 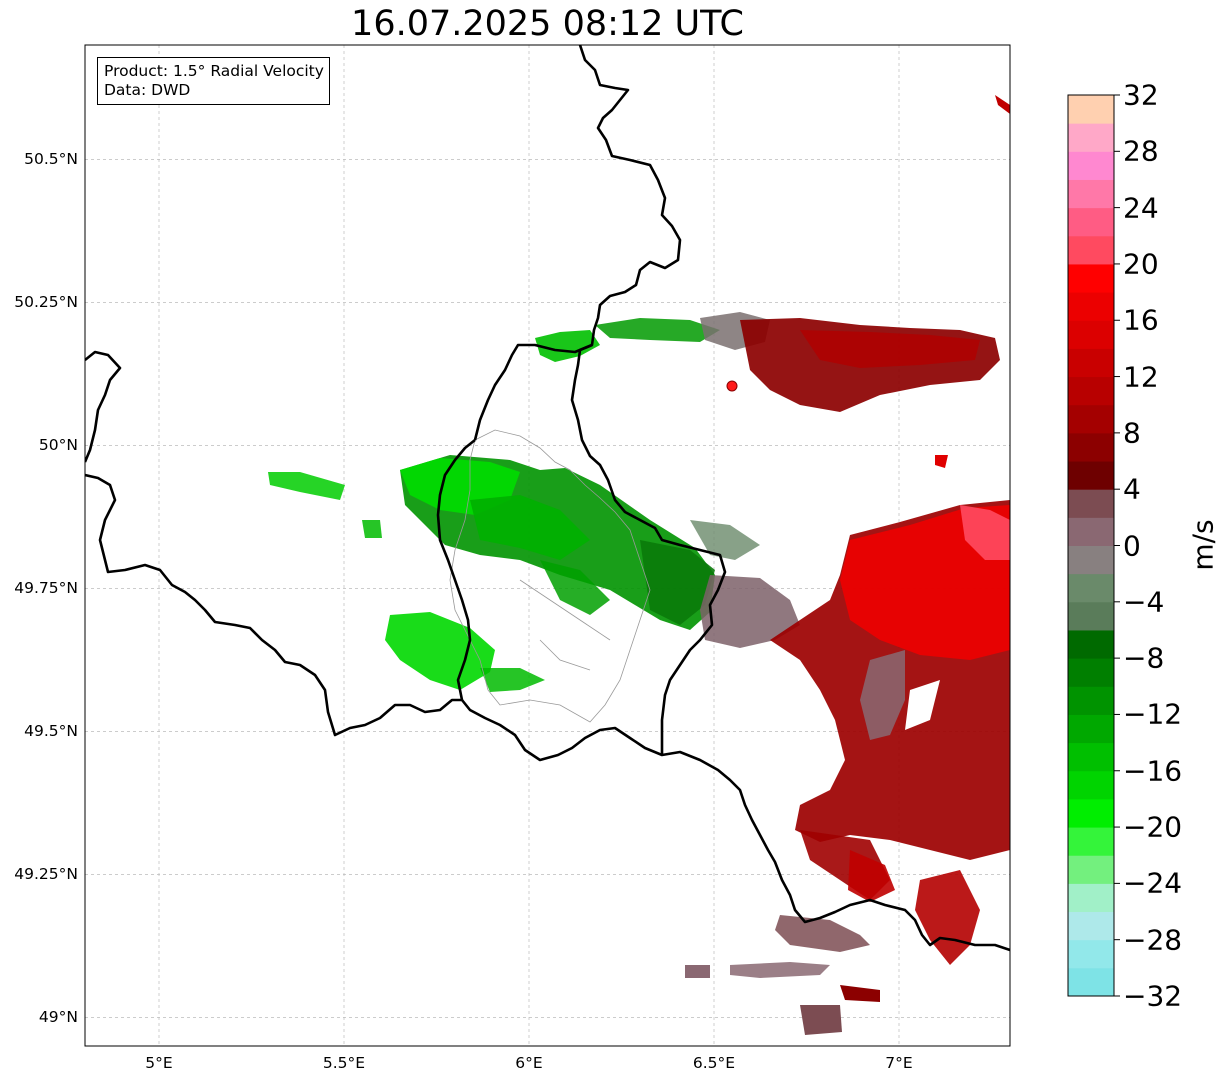 I want to click on colorbar-tick-label: 0, so click(x=1132, y=545).